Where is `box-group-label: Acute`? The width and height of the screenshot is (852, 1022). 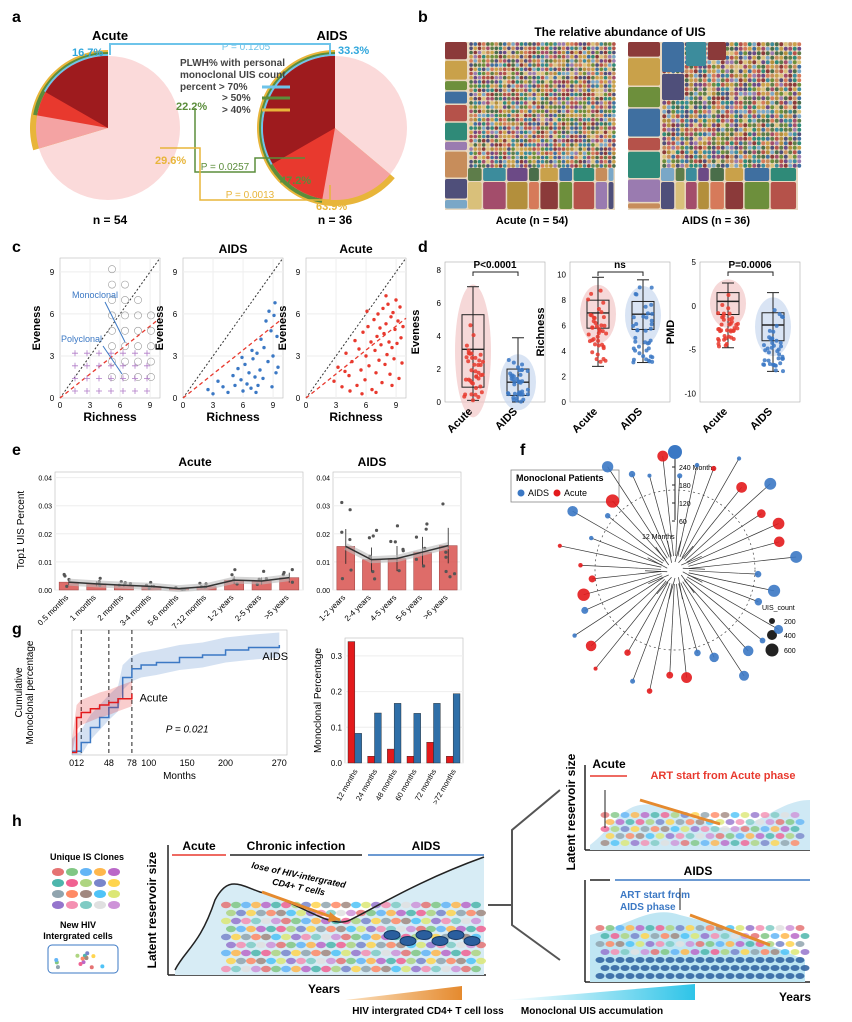
box-group-label: Acute is located at coordinates (585, 421).